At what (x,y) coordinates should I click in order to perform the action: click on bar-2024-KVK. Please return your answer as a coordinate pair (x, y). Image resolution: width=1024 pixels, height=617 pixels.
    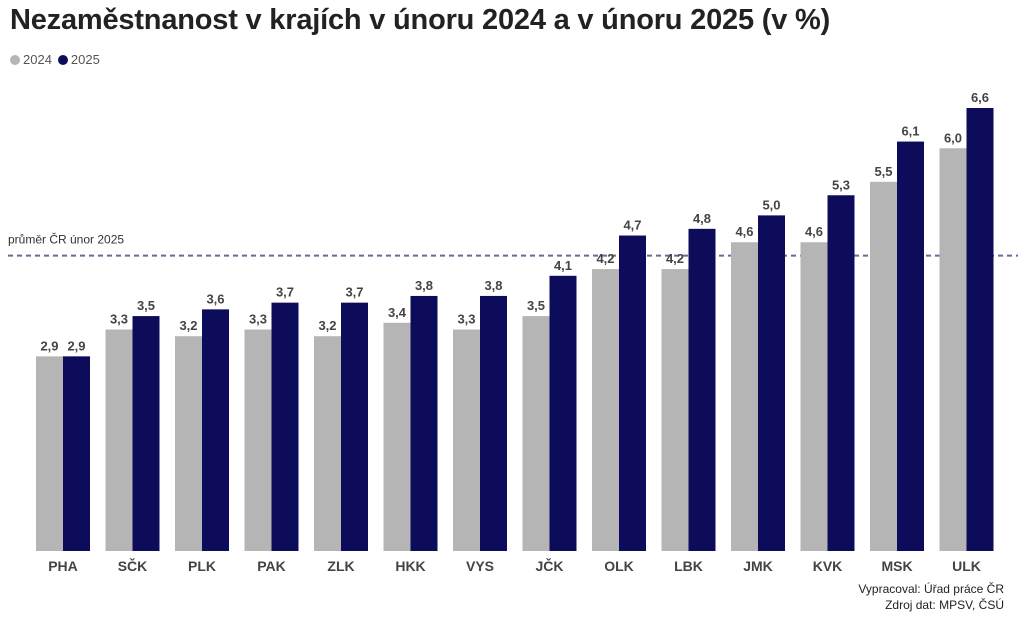
    Looking at the image, I should click on (814, 396).